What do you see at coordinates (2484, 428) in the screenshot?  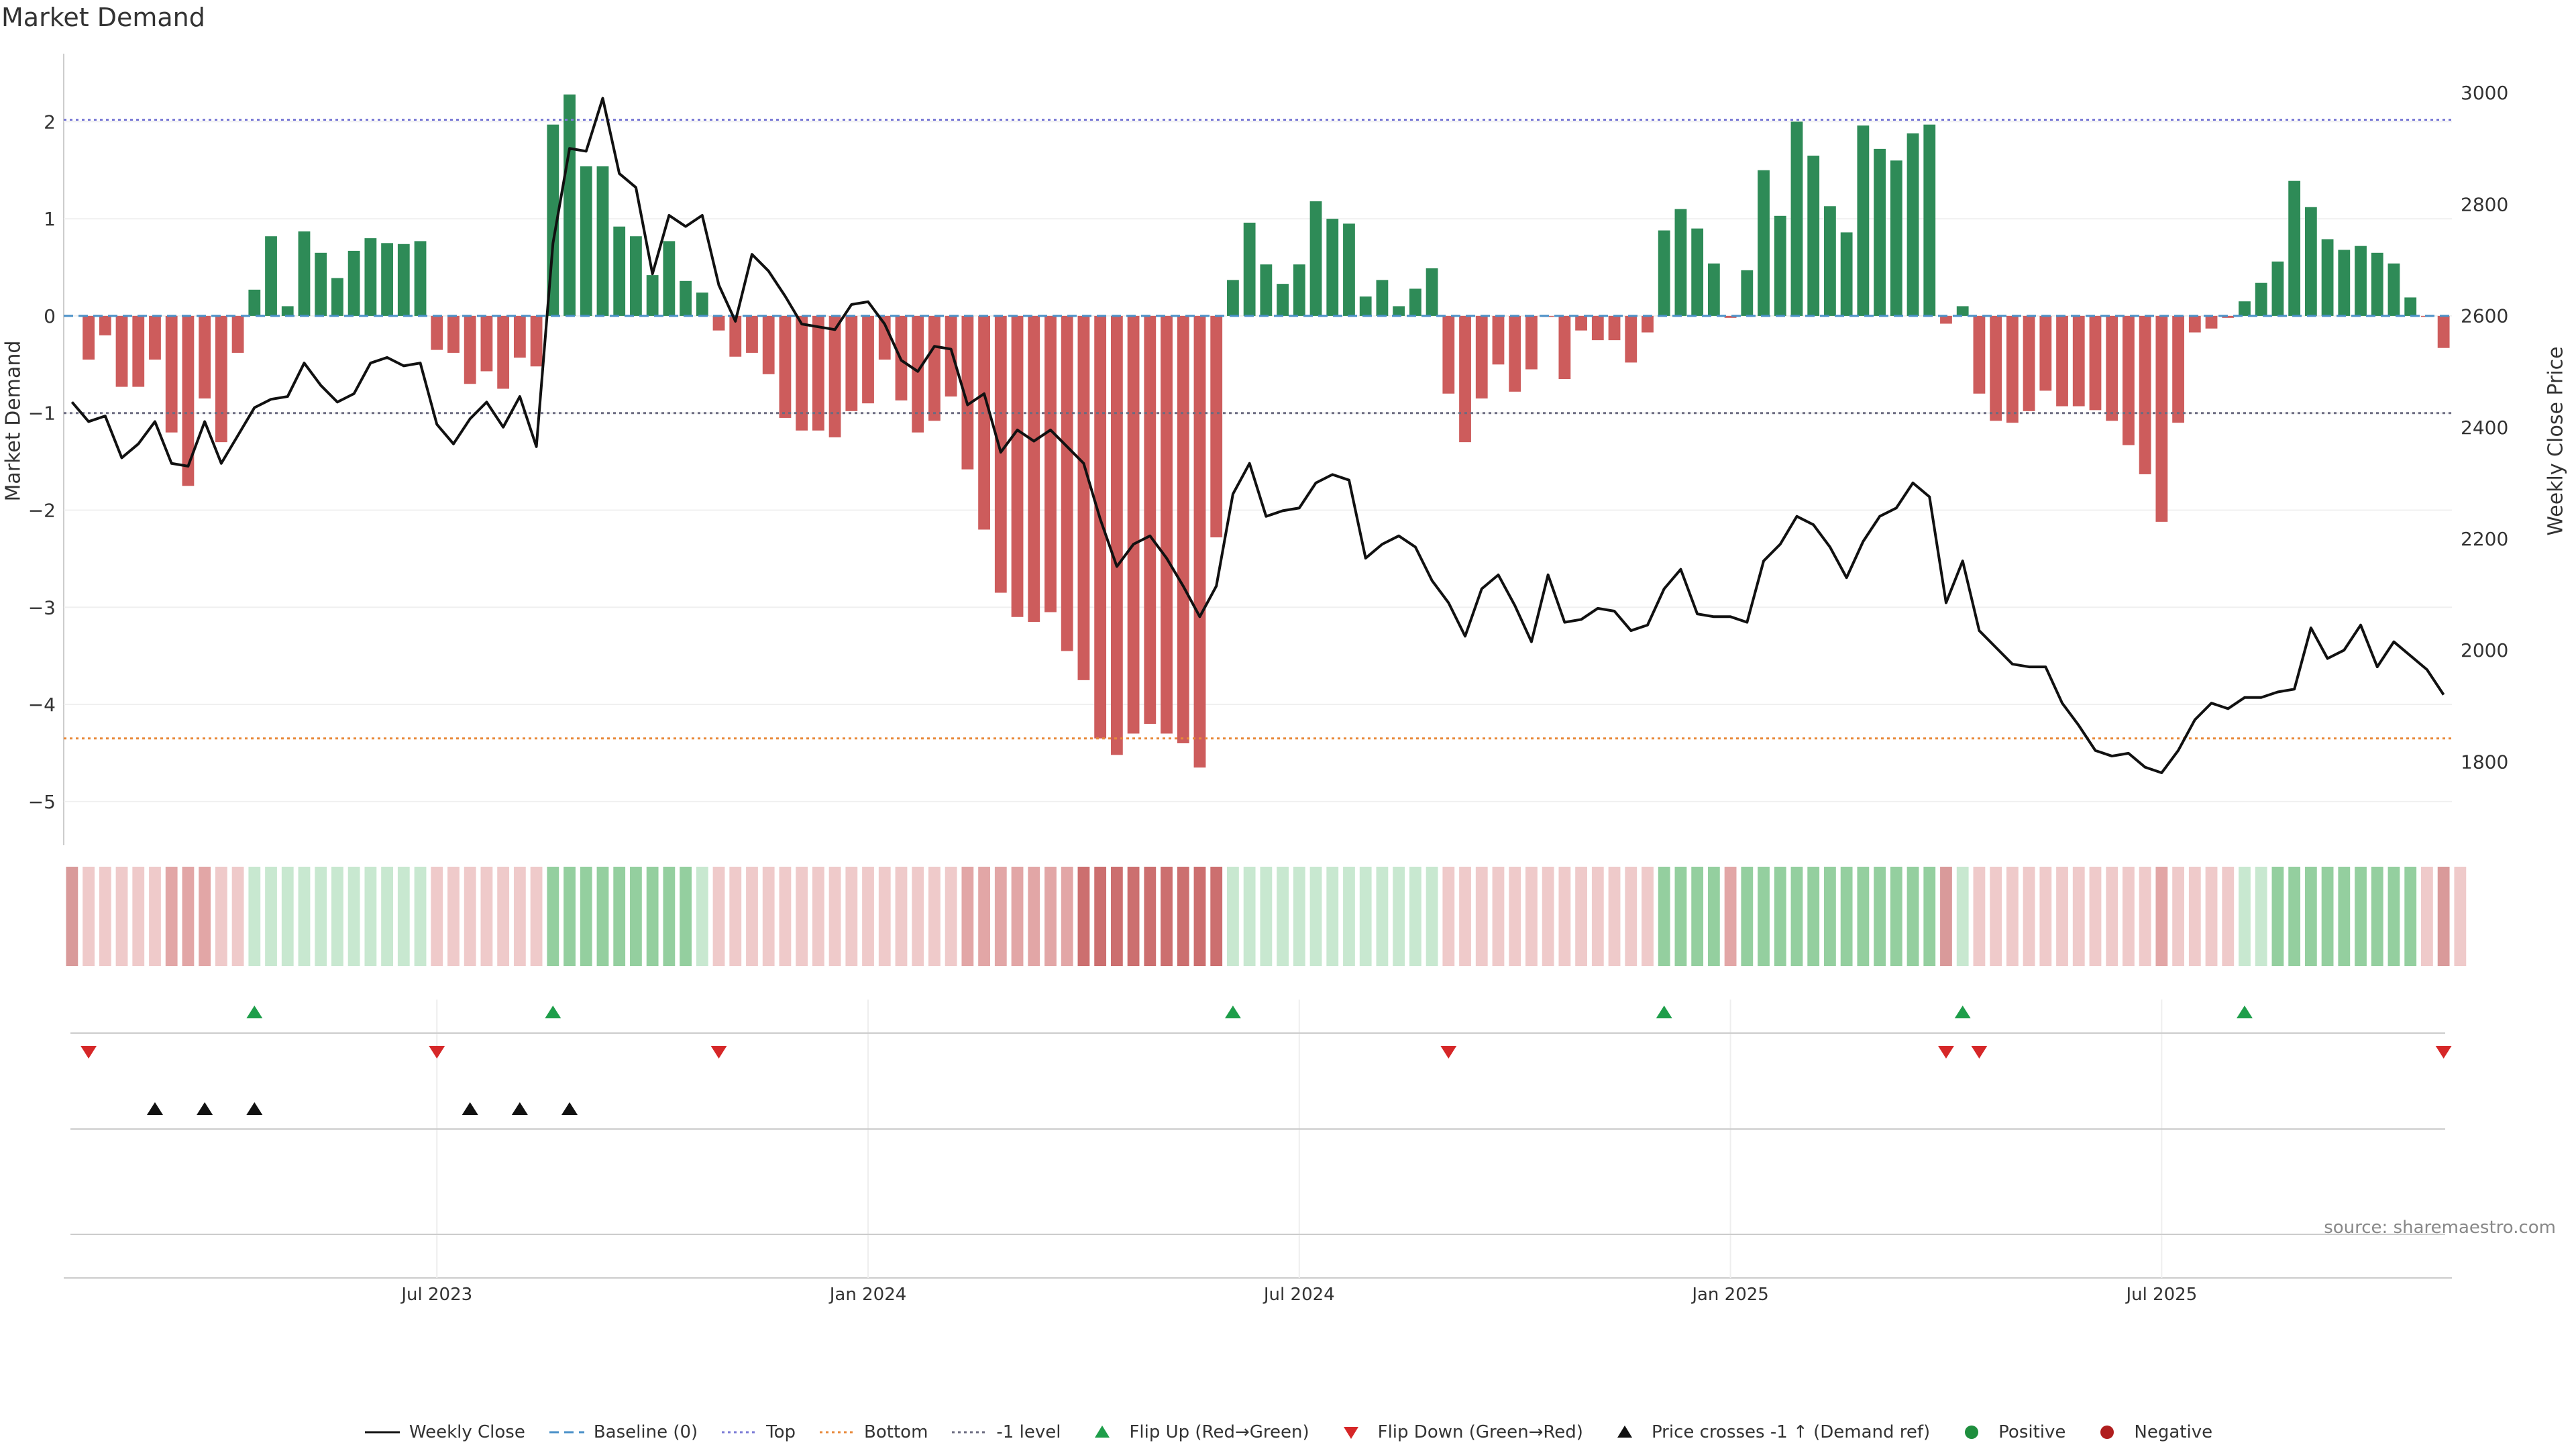 I see `y2-tick-label: 2400` at bounding box center [2484, 428].